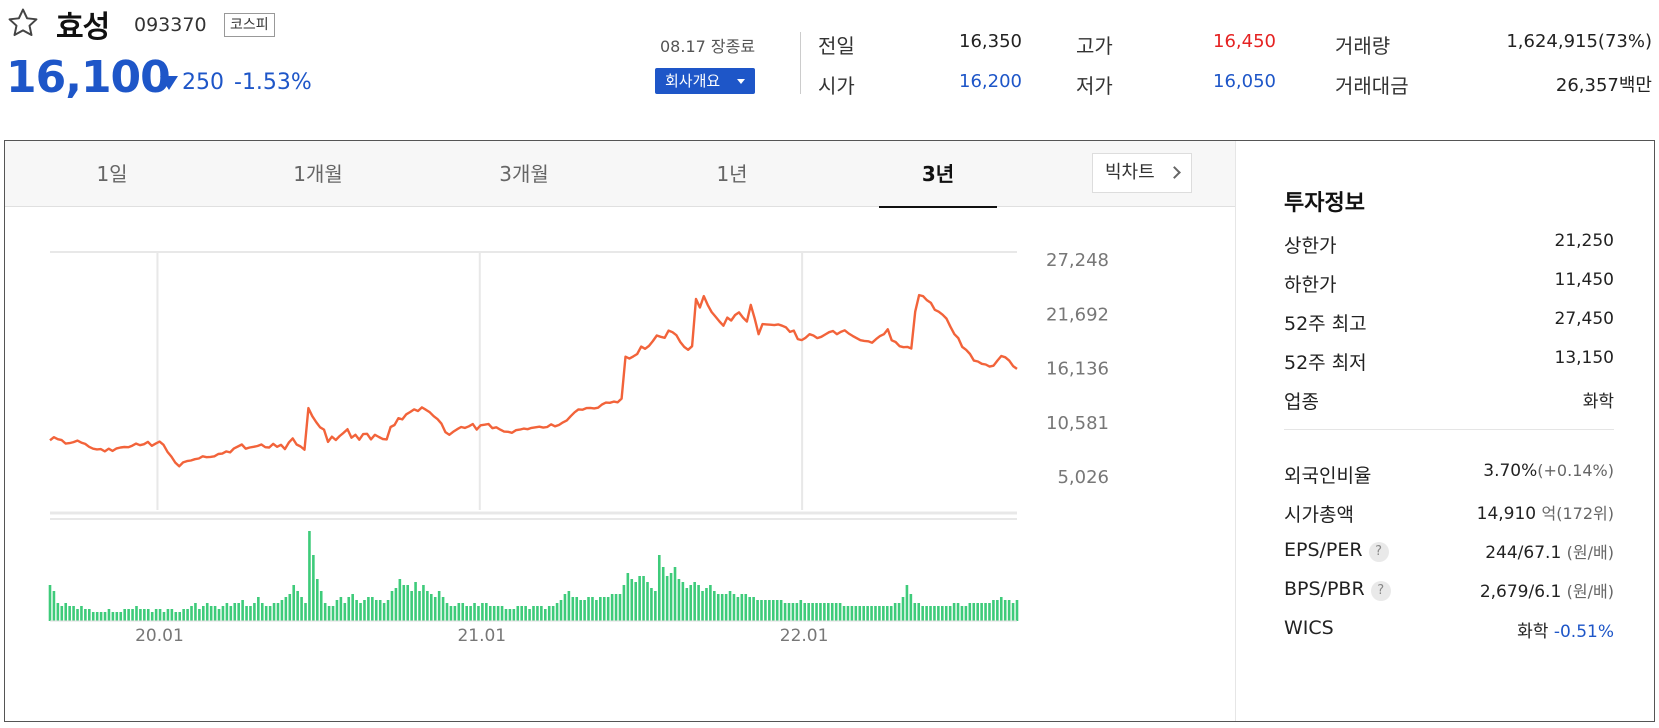 This screenshot has width=1659, height=728. I want to click on foreign-ratio-change: (+0.14%), so click(1575, 470).